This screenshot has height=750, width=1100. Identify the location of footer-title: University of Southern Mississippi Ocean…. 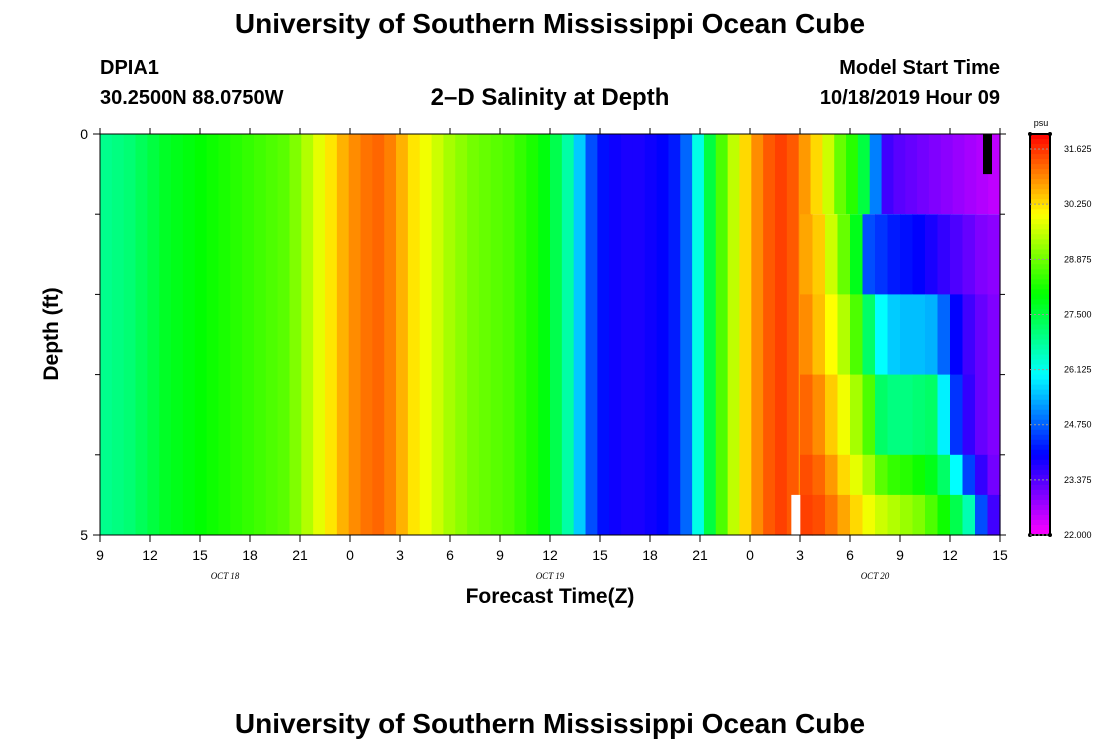
(550, 723).